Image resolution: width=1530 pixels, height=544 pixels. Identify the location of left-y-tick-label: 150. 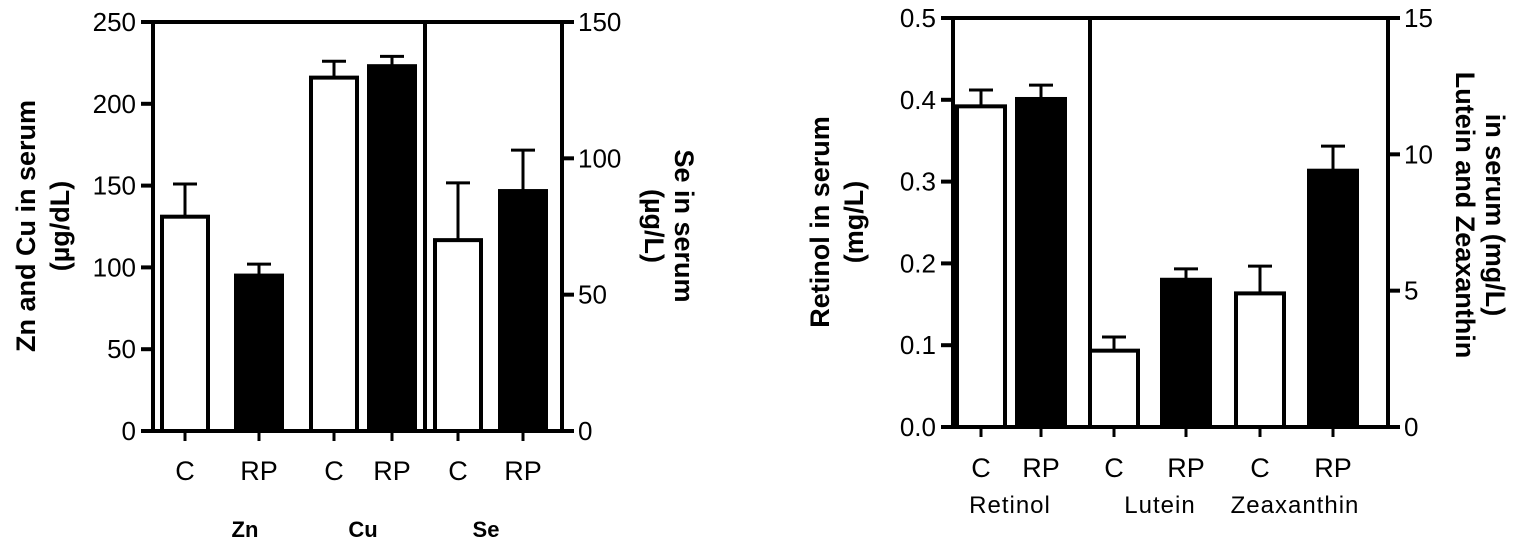
(114, 186).